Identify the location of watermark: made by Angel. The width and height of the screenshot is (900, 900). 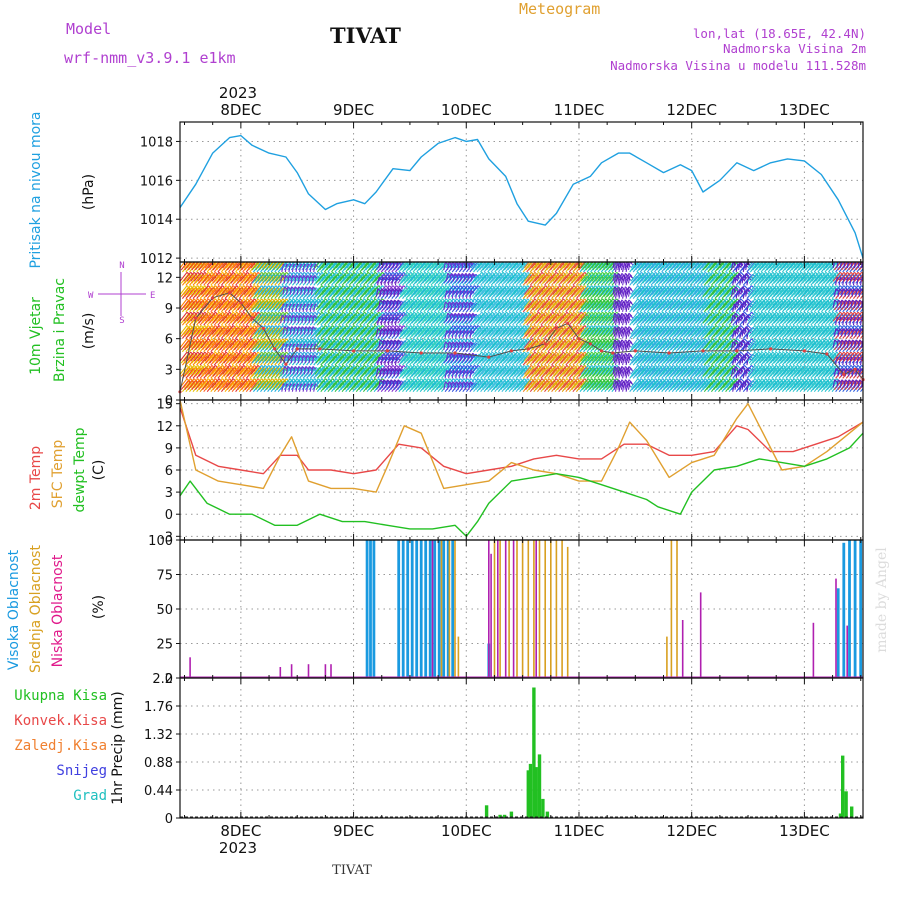
(882, 600).